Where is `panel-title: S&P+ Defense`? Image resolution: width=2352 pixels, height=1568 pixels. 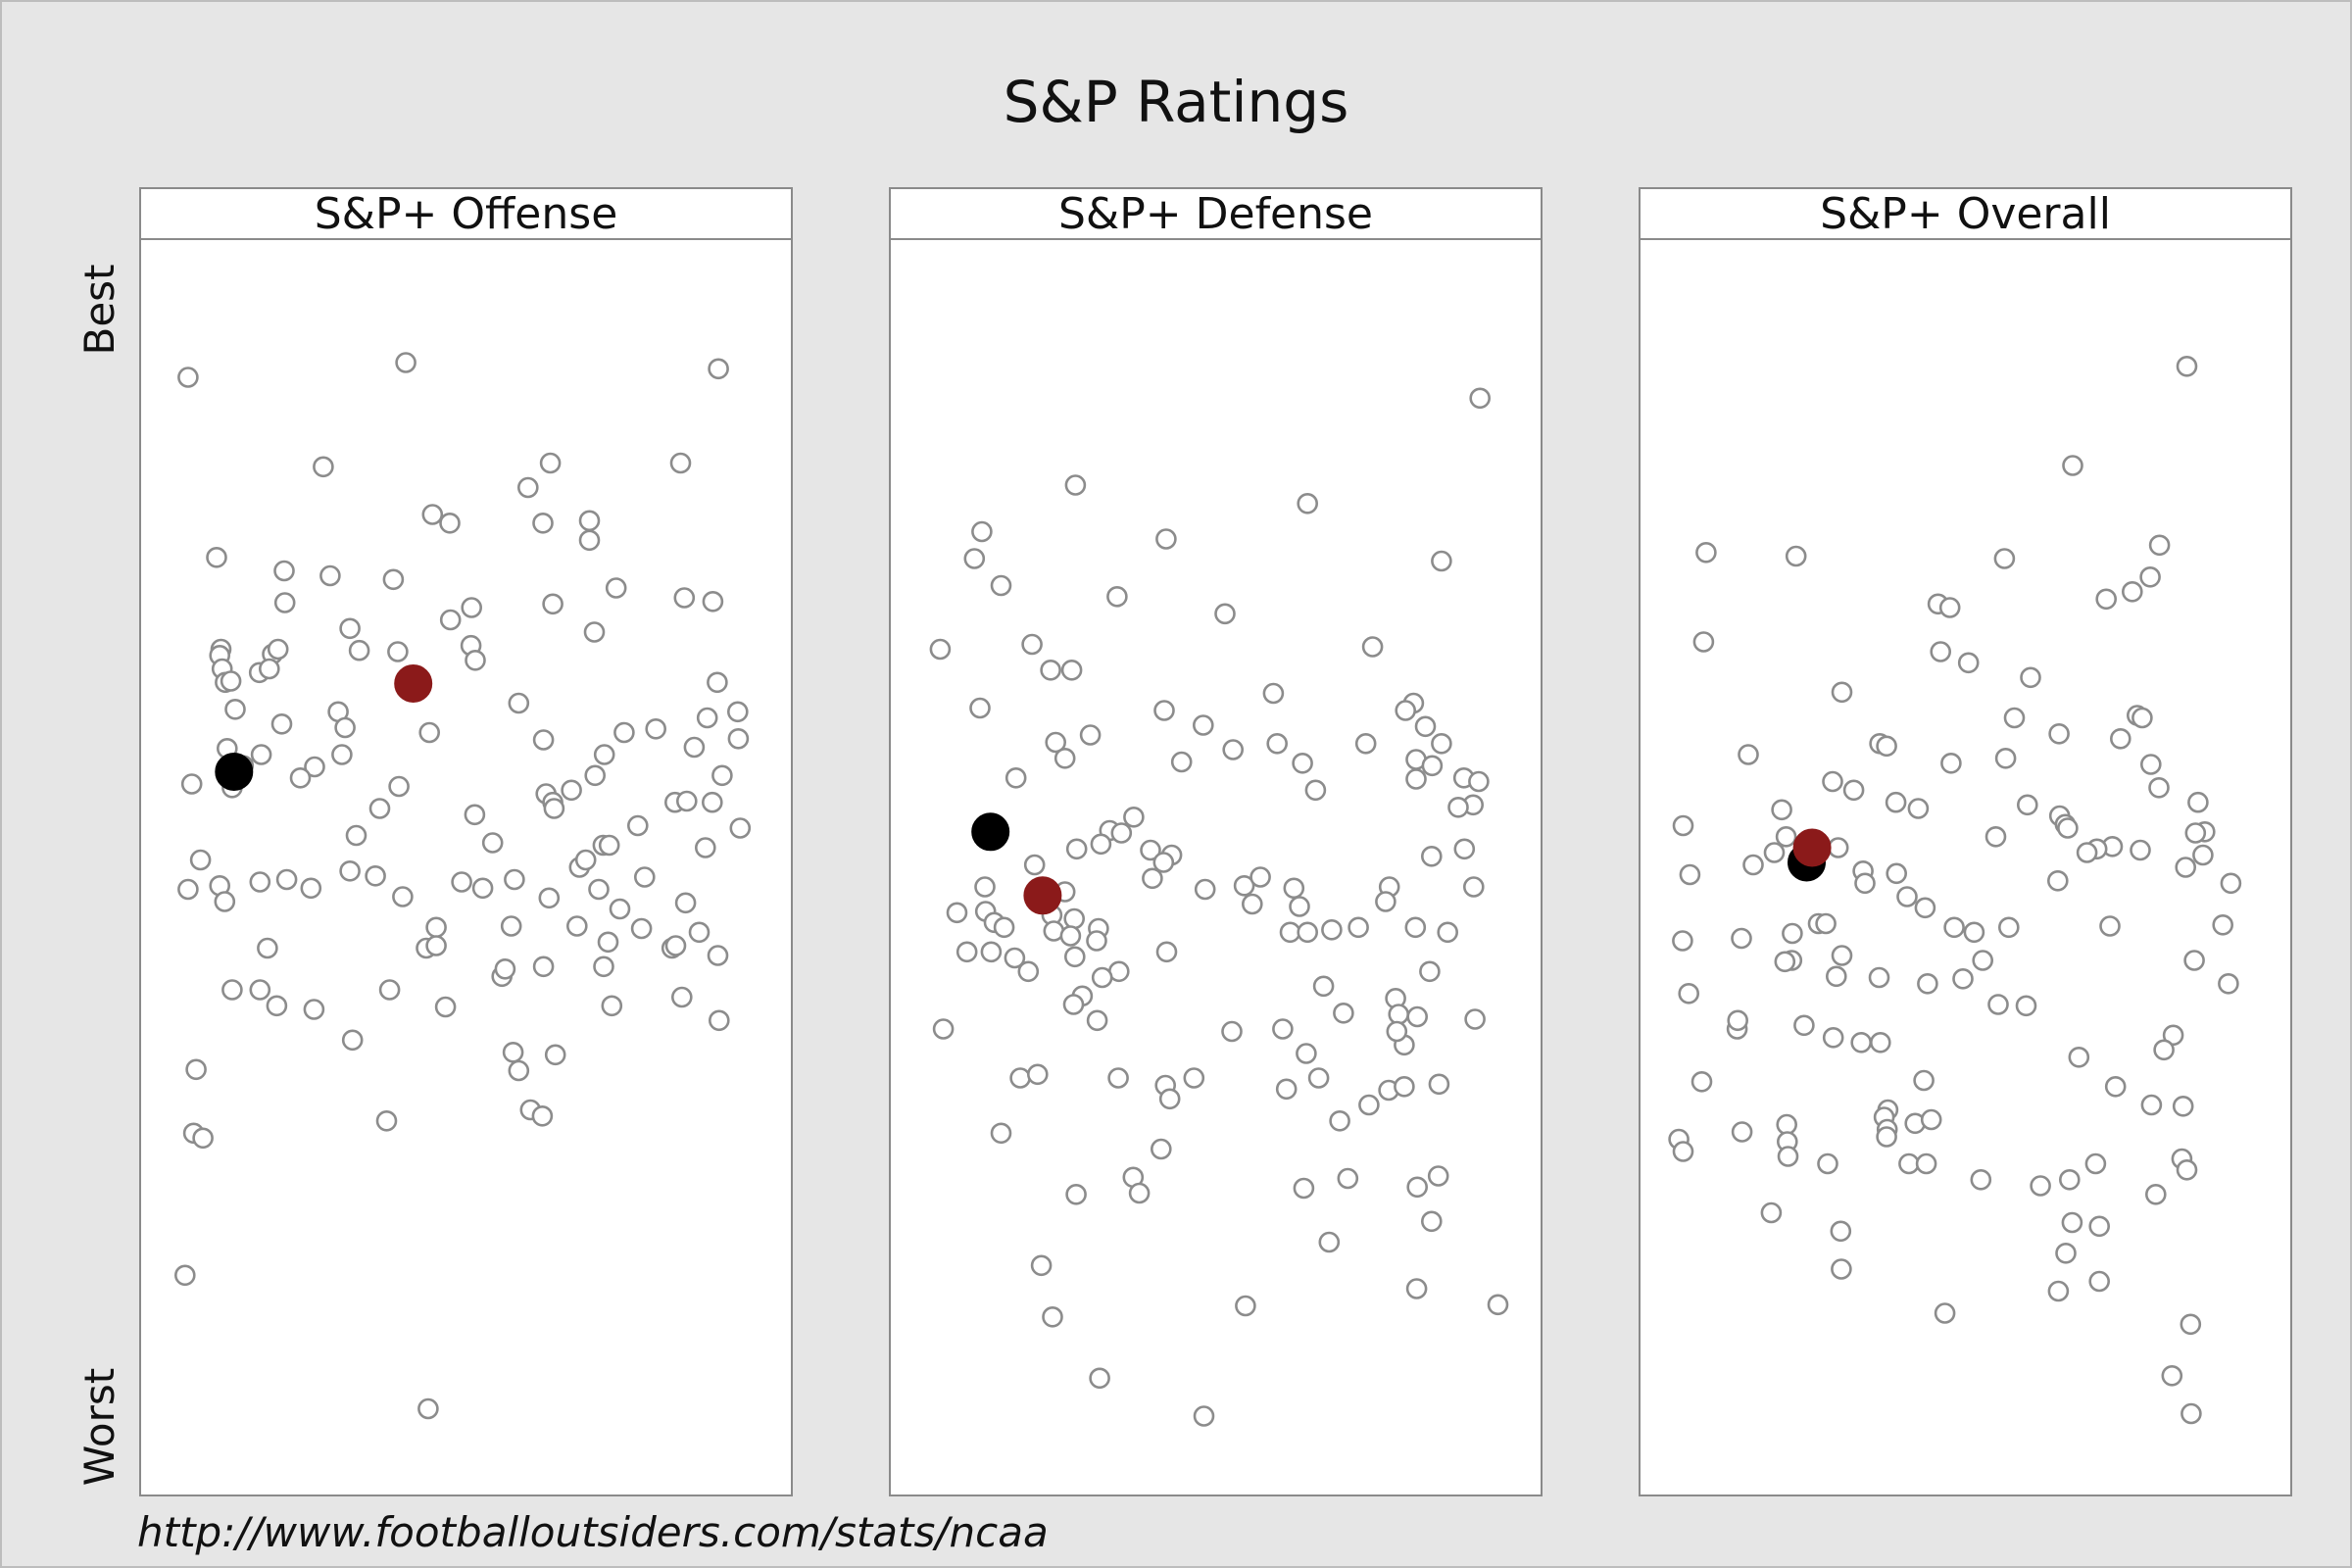 panel-title: S&P+ Defense is located at coordinates (1215, 214).